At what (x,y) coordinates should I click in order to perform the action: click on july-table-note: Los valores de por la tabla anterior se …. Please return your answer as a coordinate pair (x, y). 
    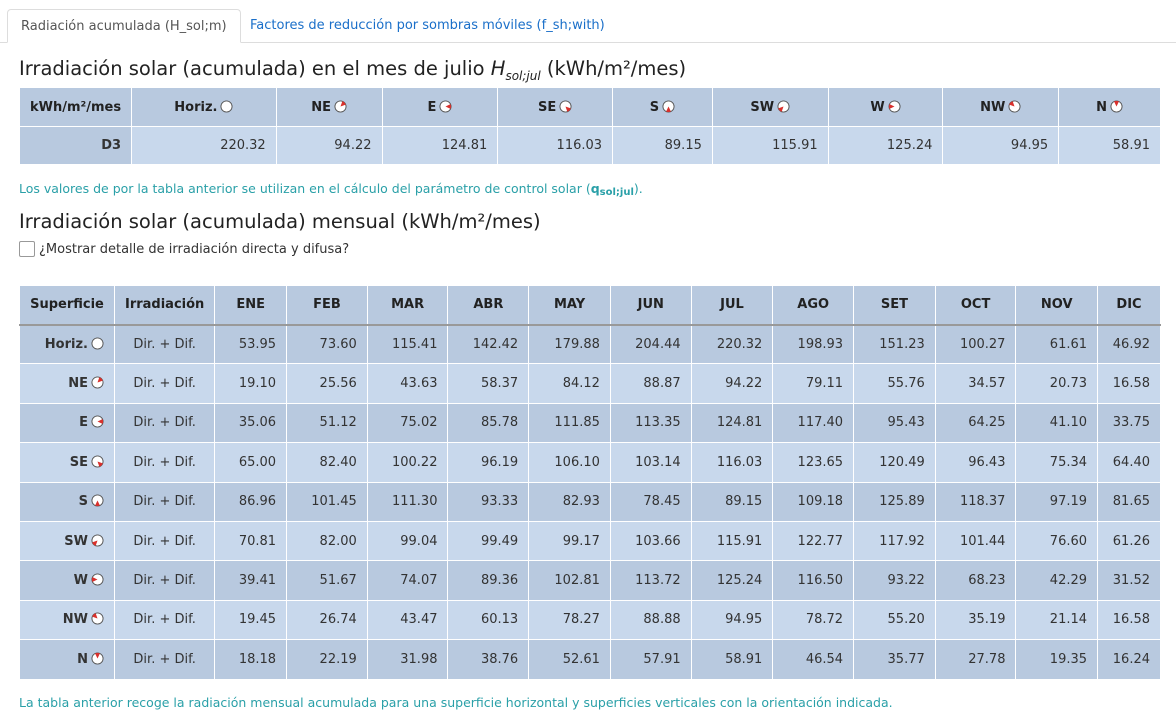
    Looking at the image, I should click on (331, 189).